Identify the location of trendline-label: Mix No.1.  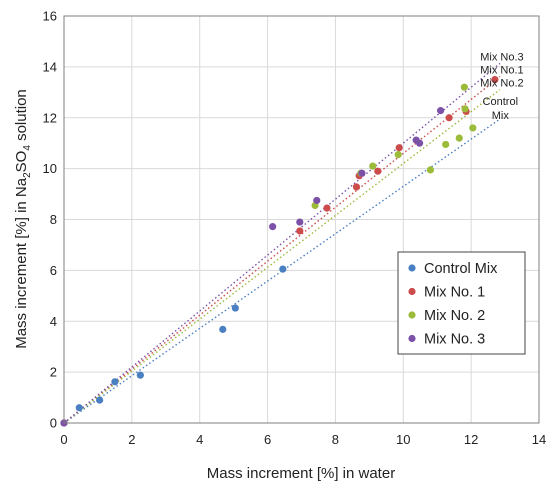
(501, 71).